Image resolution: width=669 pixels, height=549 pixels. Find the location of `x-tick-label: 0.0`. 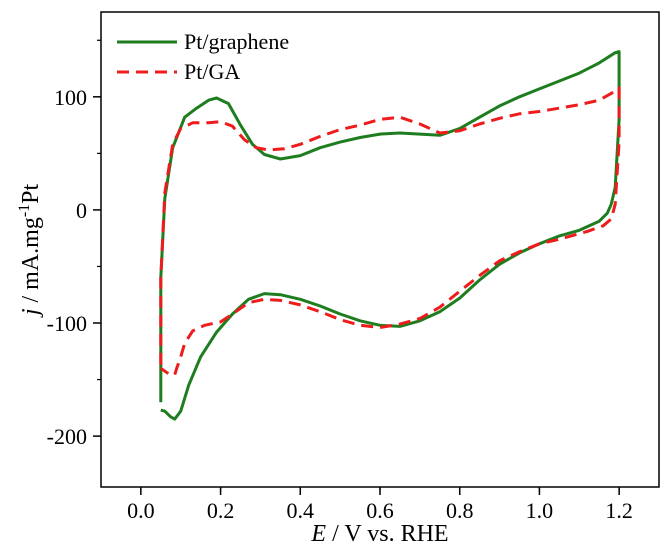

x-tick-label: 0.0 is located at coordinates (141, 510).